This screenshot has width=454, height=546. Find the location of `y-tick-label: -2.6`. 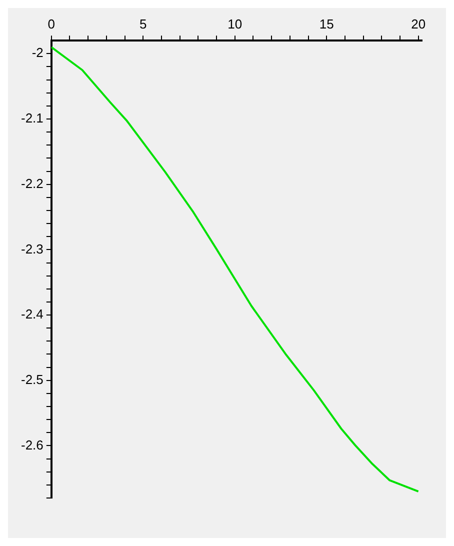

y-tick-label: -2.6 is located at coordinates (32, 444).